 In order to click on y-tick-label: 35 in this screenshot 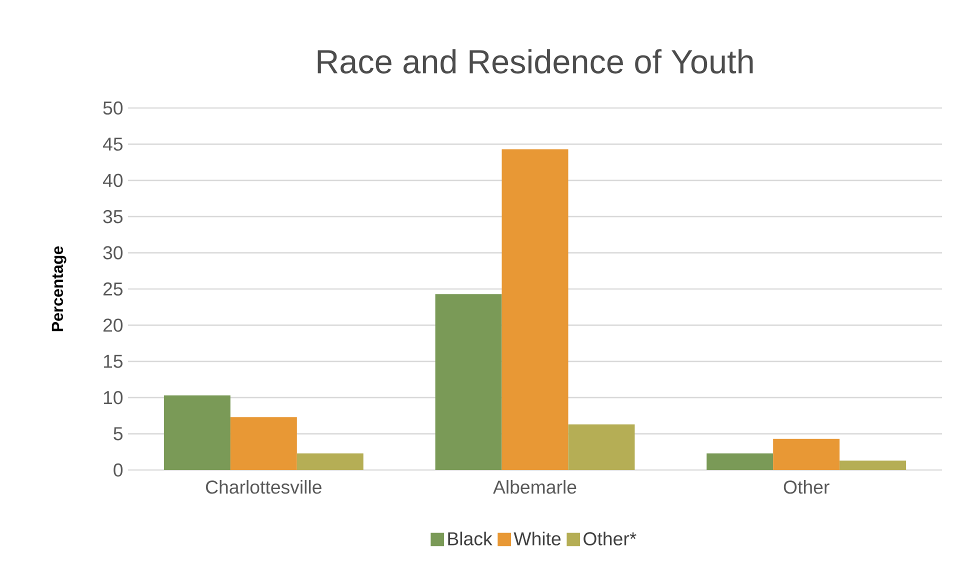, I will do `click(113, 217)`.